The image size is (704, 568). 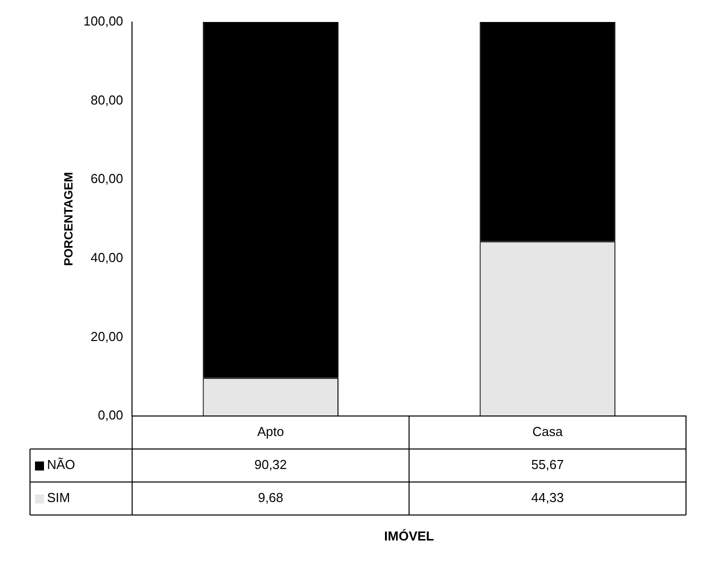 I want to click on y-tick-label: 80,00, so click(x=107, y=100).